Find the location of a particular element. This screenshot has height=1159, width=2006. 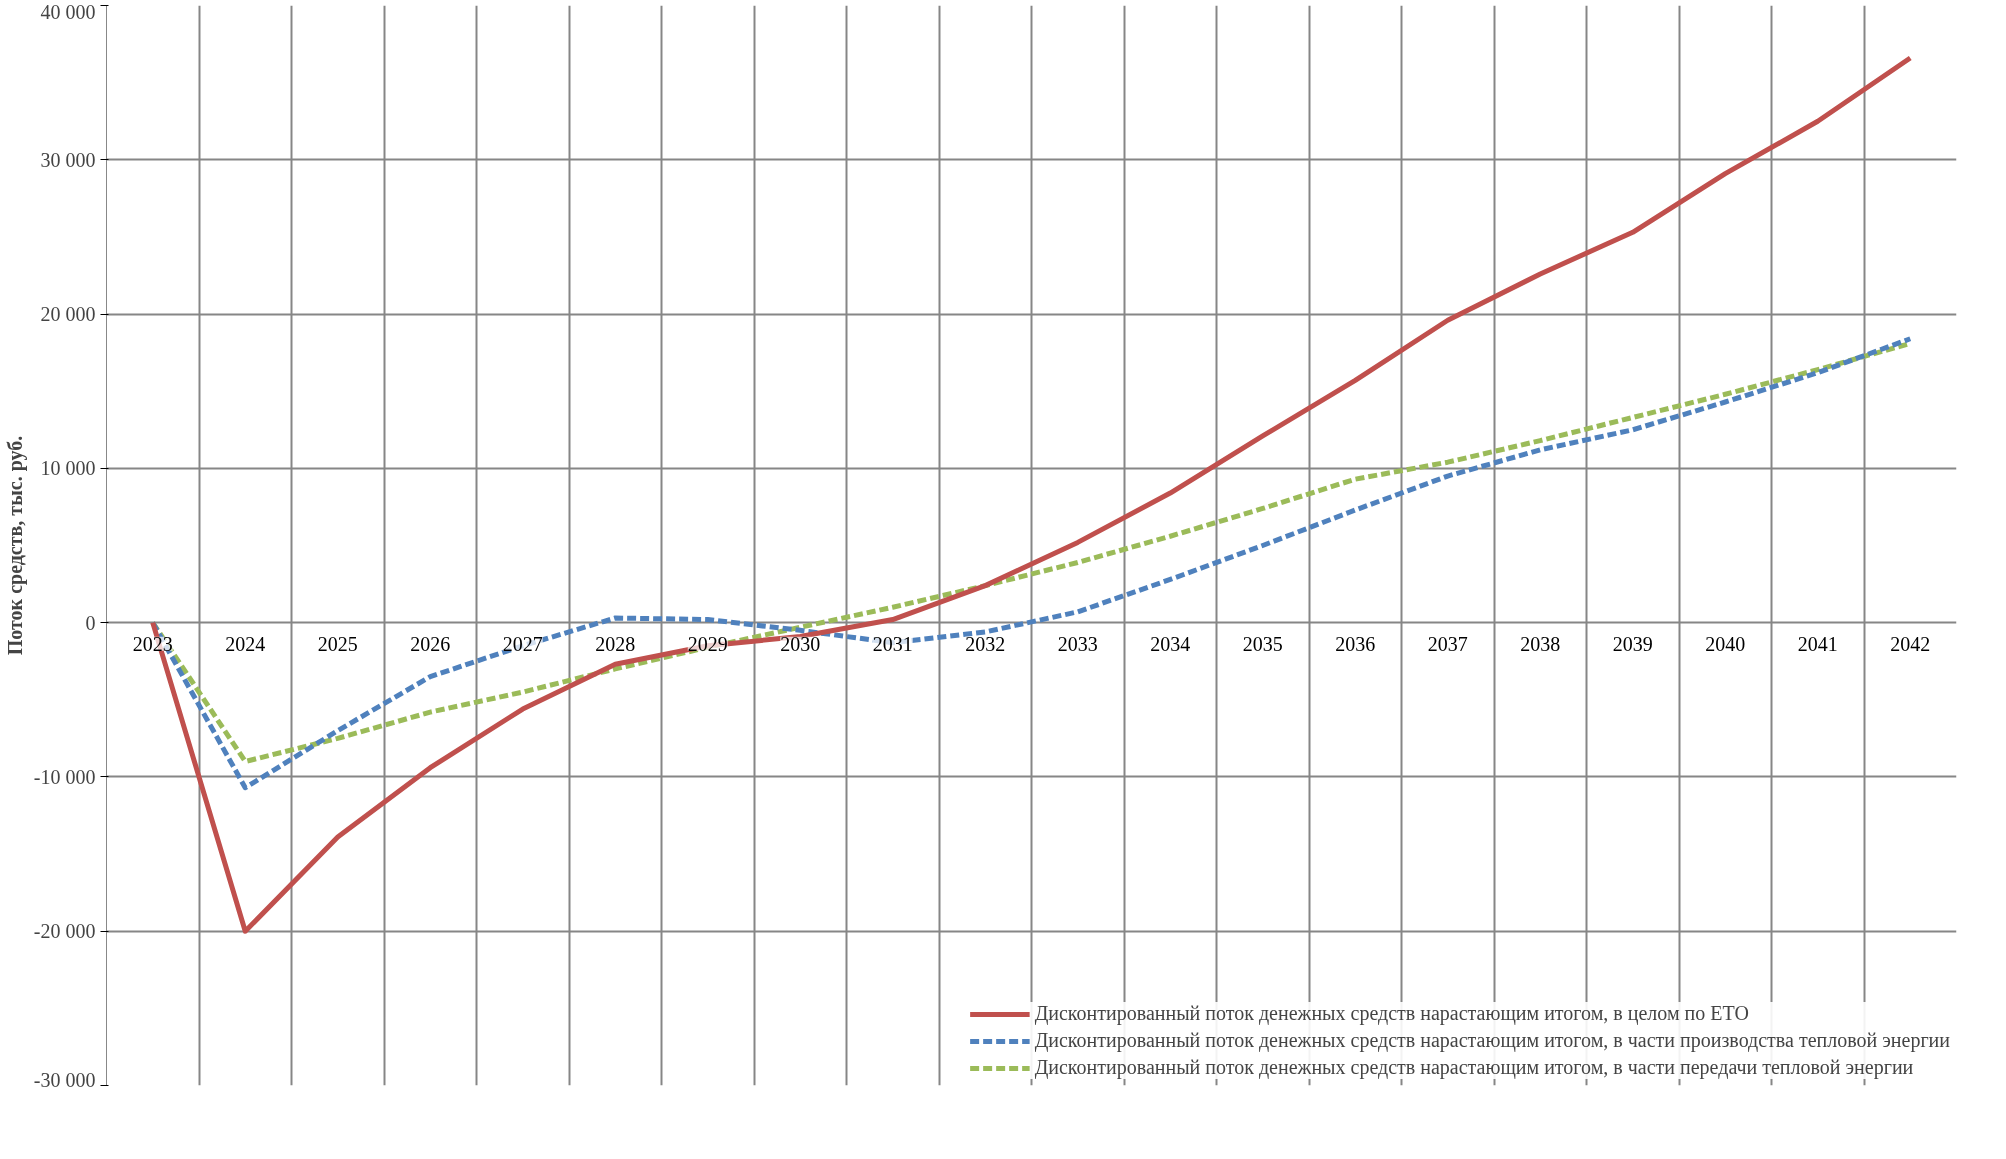

y-axis-title: Поток средств, тыс. руб. is located at coordinates (15, 545).